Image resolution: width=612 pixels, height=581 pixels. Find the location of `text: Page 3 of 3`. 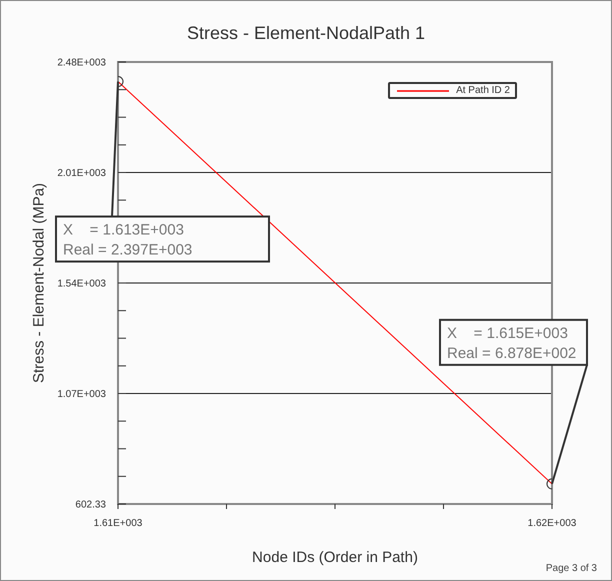

text: Page 3 of 3 is located at coordinates (571, 568).